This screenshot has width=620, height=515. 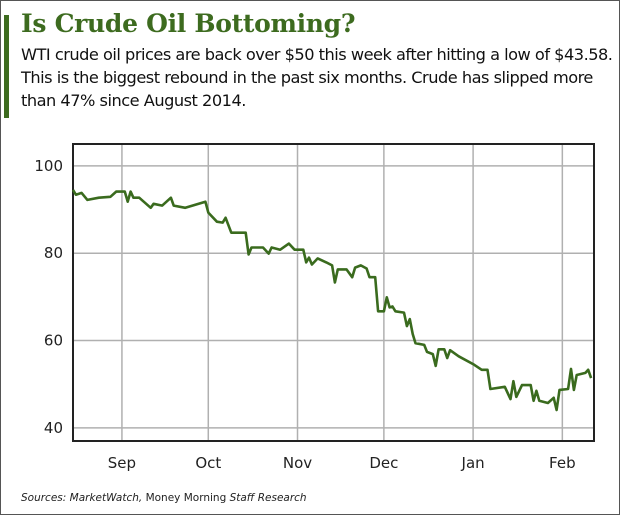 I want to click on x-tick-label: Oct, so click(x=208, y=463).